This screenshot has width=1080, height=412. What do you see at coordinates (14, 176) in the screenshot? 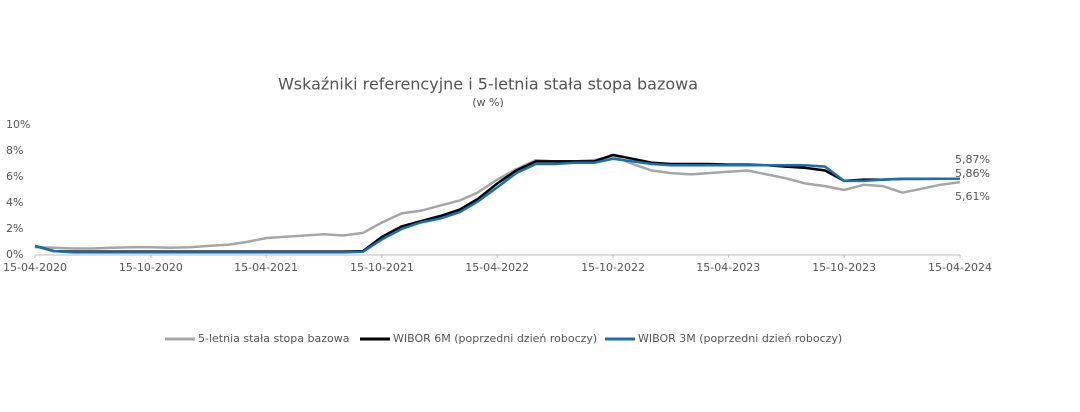
I see `y-tick-label: 6%` at bounding box center [14, 176].